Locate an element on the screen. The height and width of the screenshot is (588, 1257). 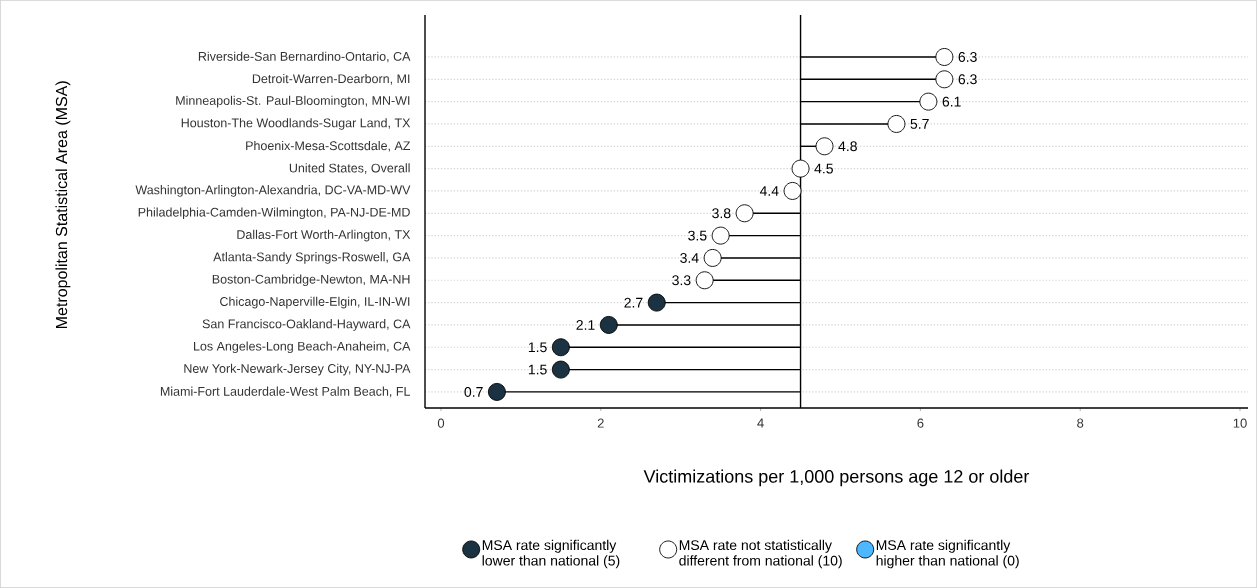
x-tick-label: 4 is located at coordinates (760, 423).